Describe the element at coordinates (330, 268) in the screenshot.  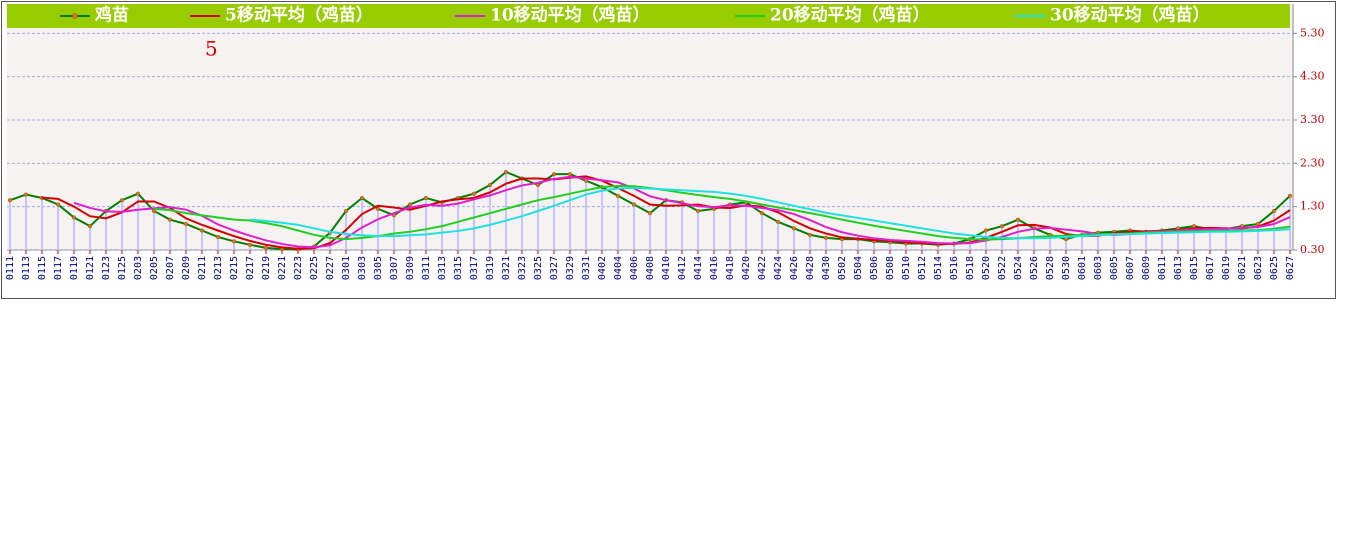
I see `x-tick-label: 0227` at that location.